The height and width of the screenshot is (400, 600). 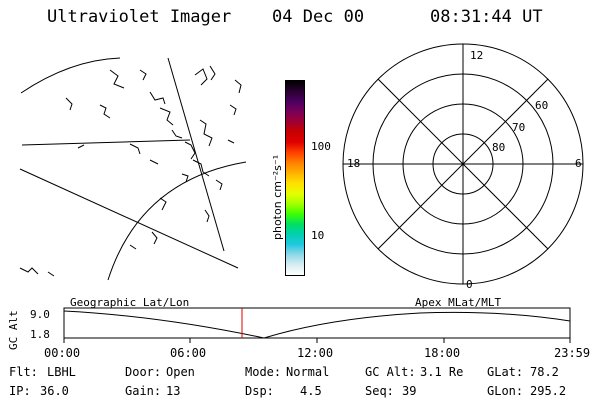 I want to click on status-gcalt-label: GC Alt:, so click(x=390, y=372).